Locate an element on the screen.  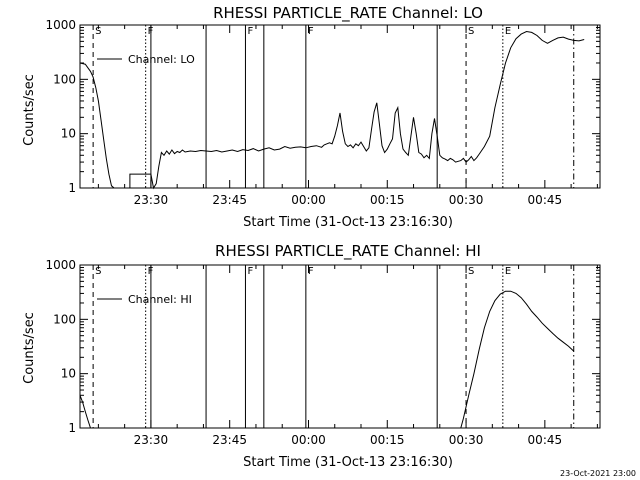
chart-title: RHESSI PARTICLE_RATE Channel: LO is located at coordinates (348, 13).